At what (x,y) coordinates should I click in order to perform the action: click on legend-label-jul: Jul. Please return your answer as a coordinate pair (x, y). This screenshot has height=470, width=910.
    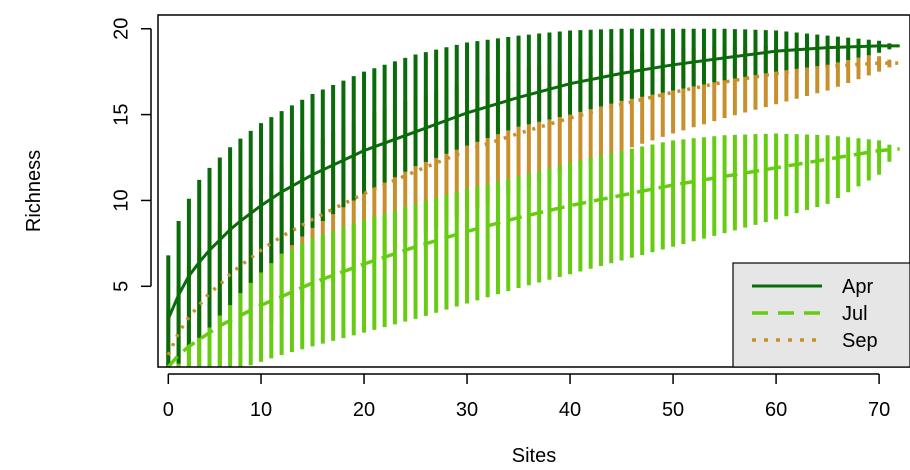
    Looking at the image, I should click on (855, 314).